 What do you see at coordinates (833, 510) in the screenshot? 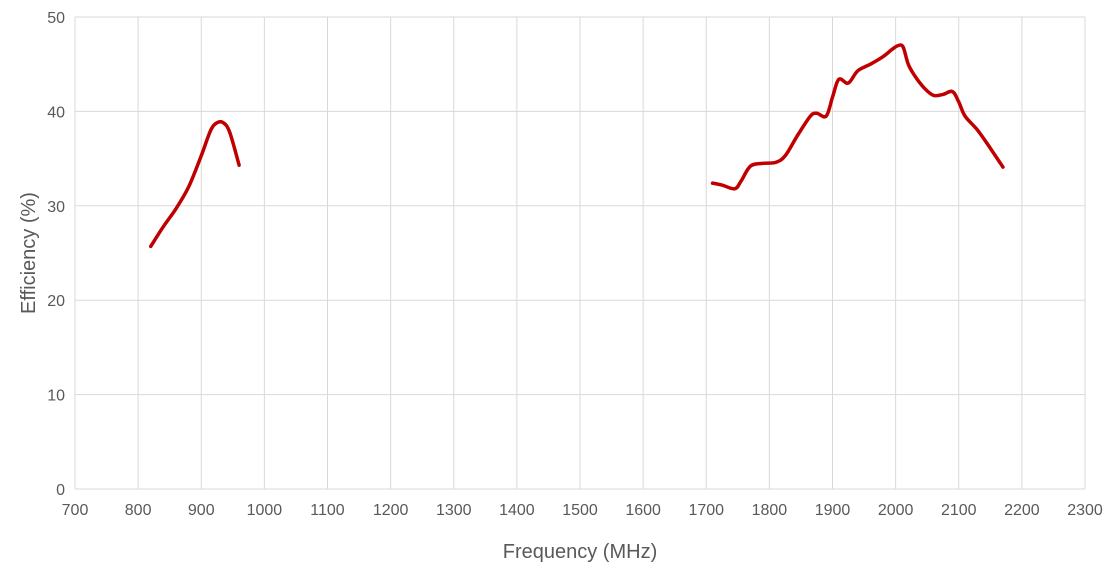
I see `x-tick-label: 1900` at bounding box center [833, 510].